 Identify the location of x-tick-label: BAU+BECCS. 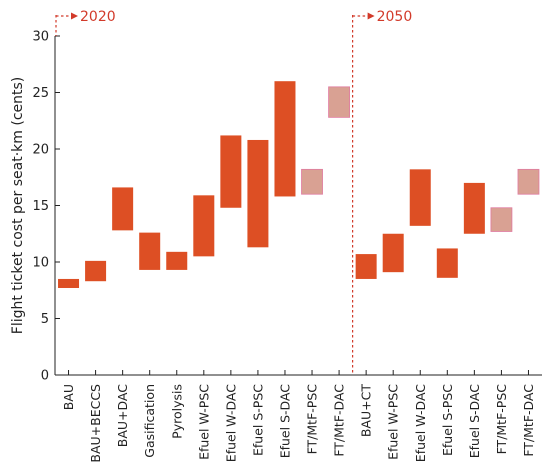
(95, 423).